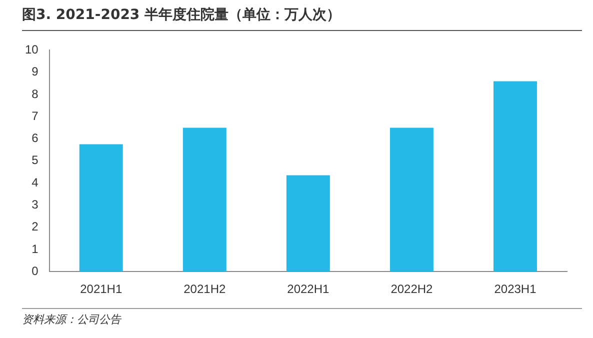 The image size is (593, 338). Describe the element at coordinates (35, 182) in the screenshot. I see `y-tick-label: 4` at that location.